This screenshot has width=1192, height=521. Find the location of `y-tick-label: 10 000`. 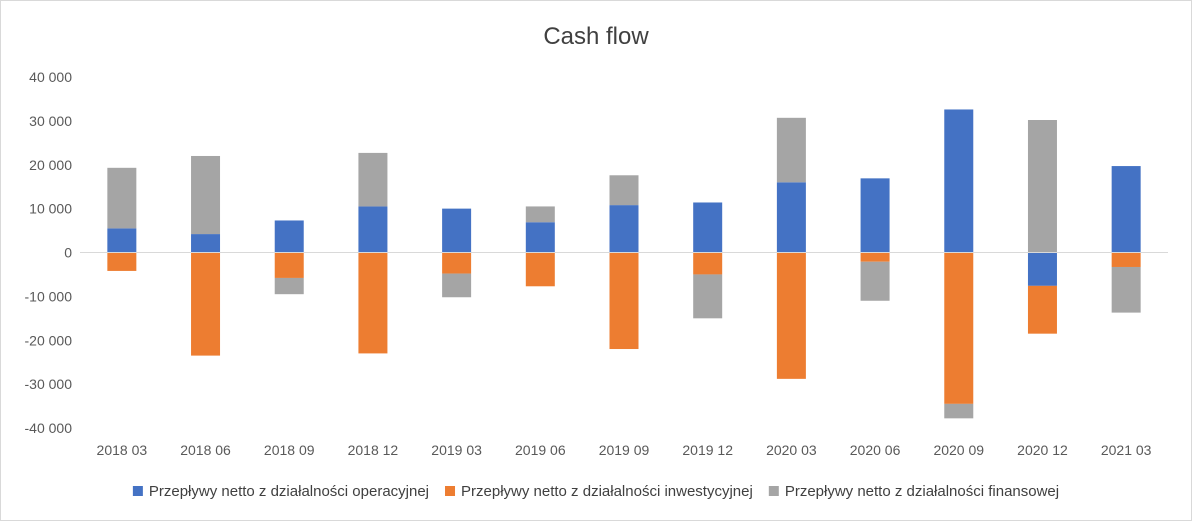

y-tick-label: 10 000 is located at coordinates (50, 209).